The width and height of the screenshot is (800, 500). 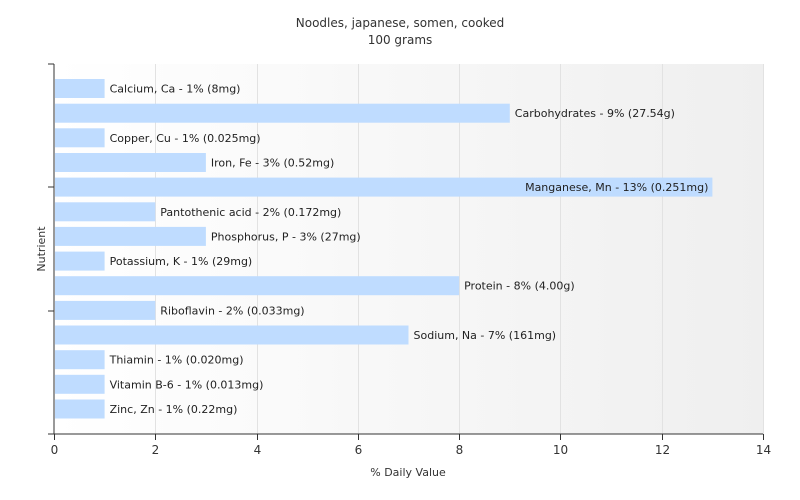 I want to click on x-tick-label: 0, so click(x=55, y=450).